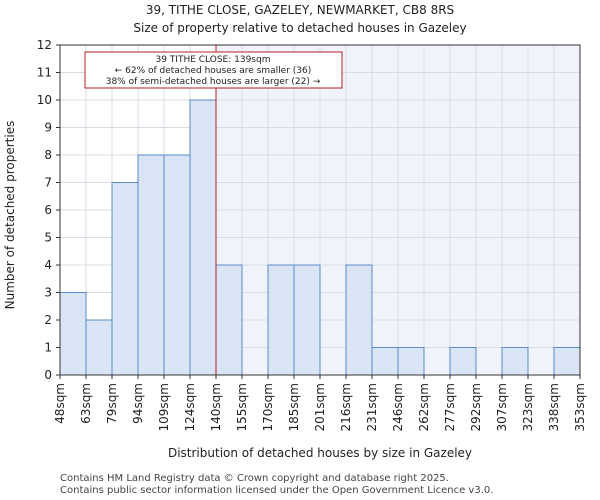 This screenshot has height=500, width=600. I want to click on y-tick-label: 9, so click(48, 128).